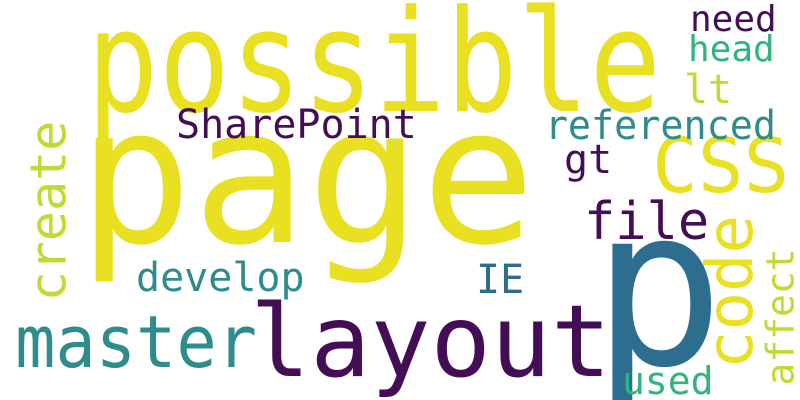 This screenshot has height=400, width=800. I want to click on word-ie: IE, so click(500, 280).